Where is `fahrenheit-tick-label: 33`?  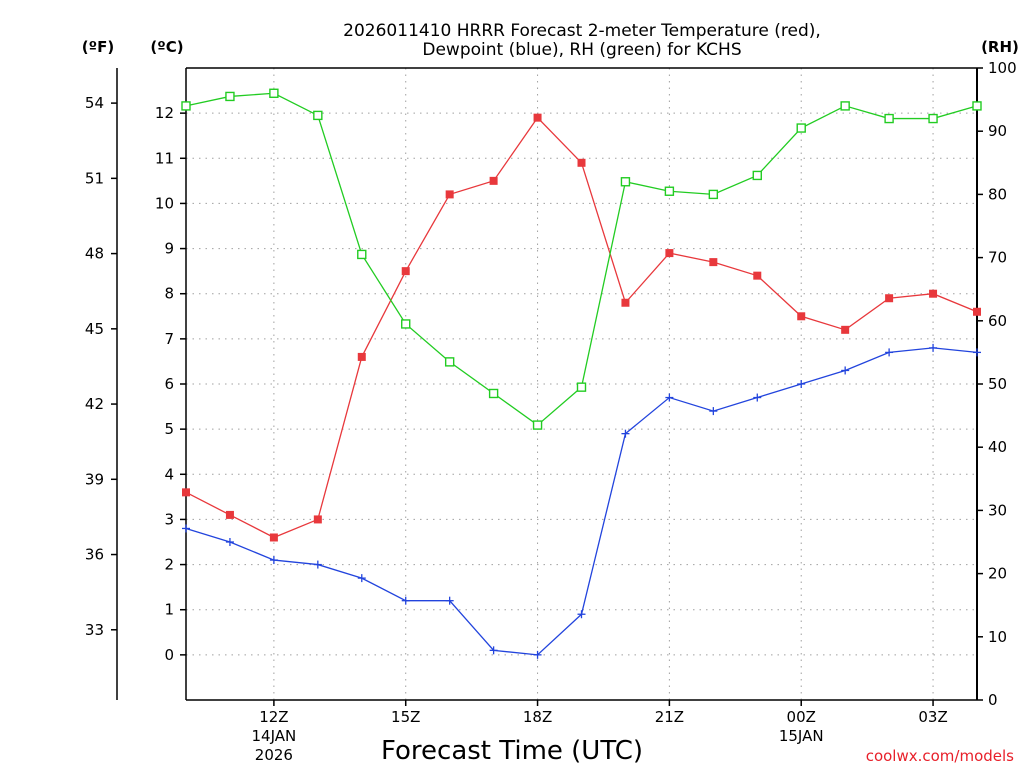 fahrenheit-tick-label: 33 is located at coordinates (94, 630).